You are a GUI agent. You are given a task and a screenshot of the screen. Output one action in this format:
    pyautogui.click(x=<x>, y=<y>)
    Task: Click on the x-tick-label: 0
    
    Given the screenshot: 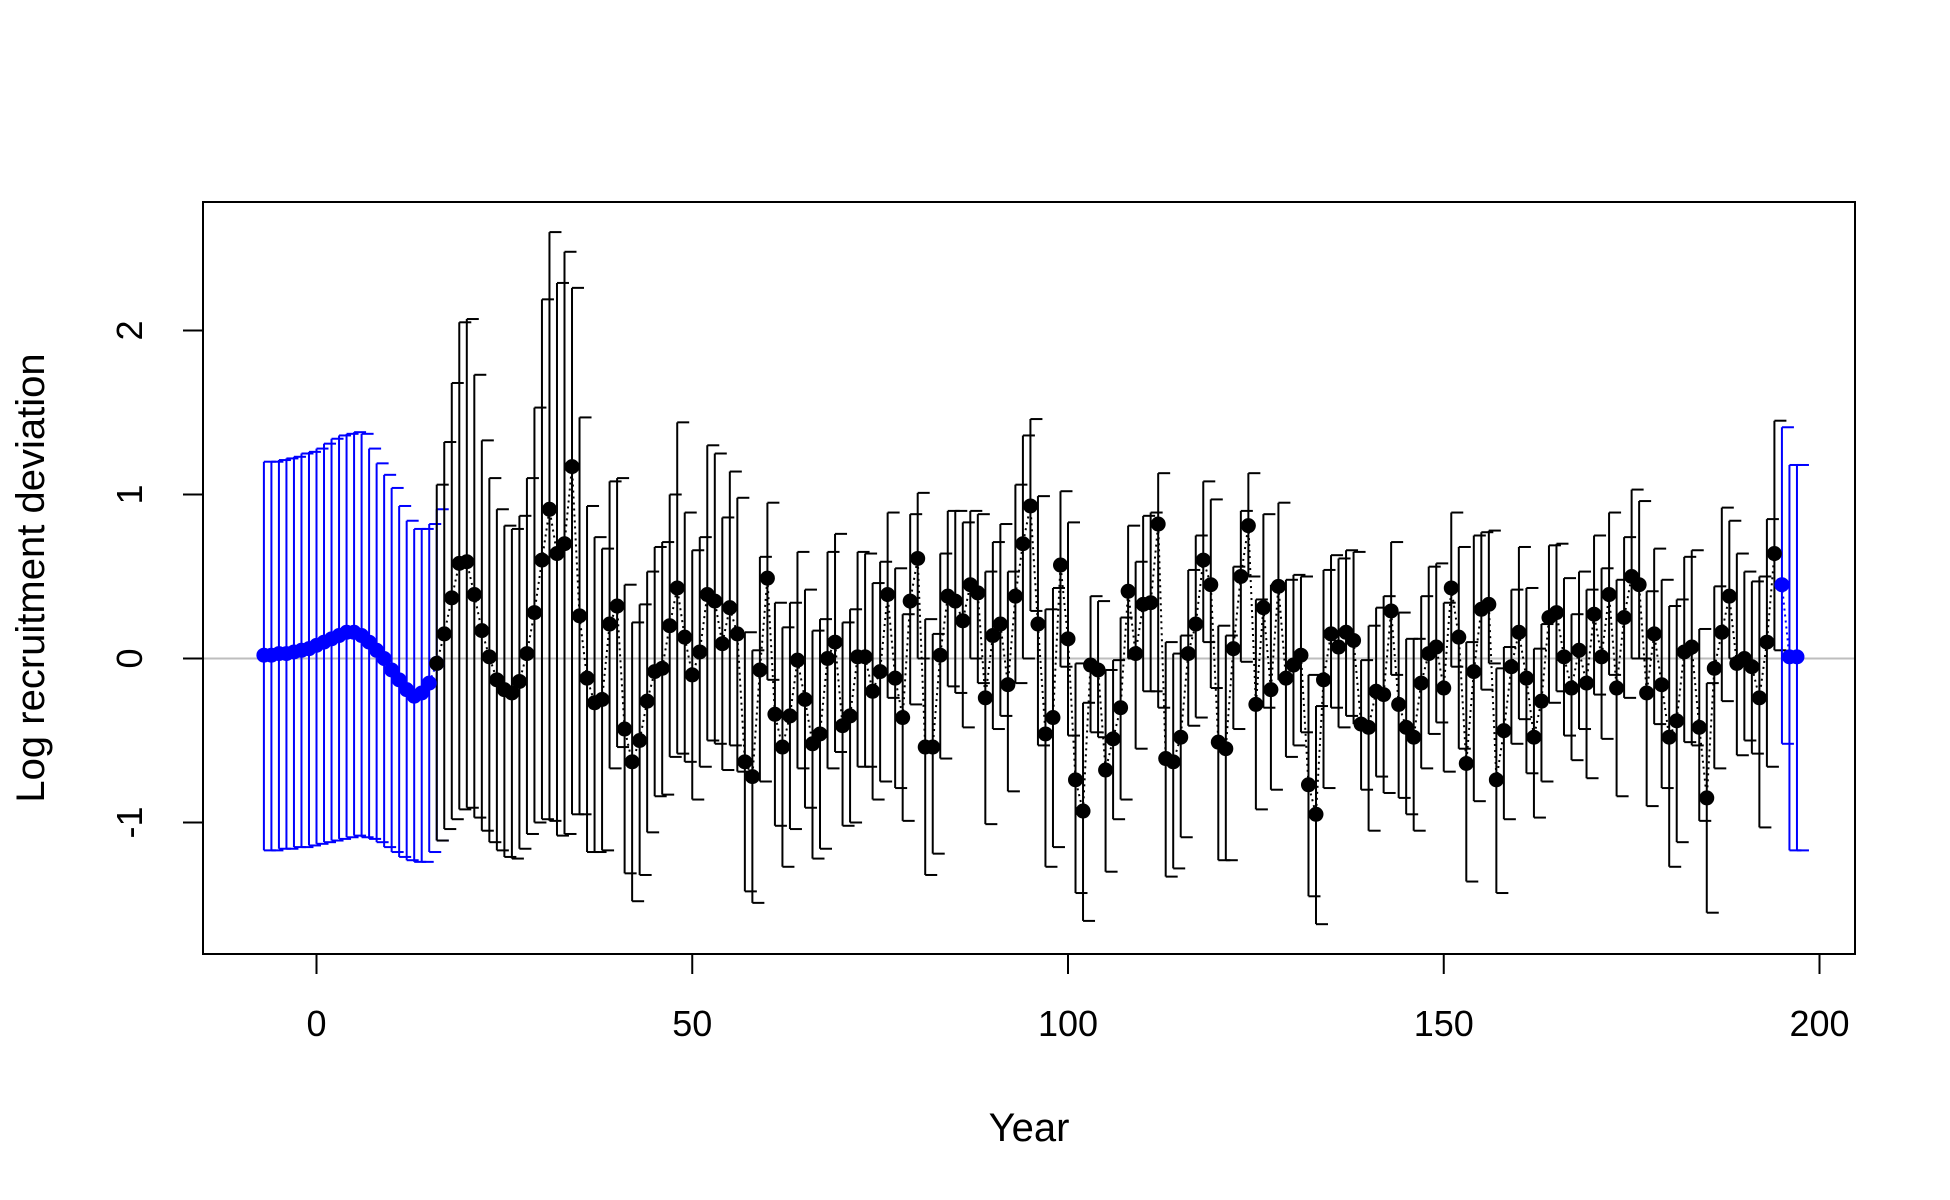 What is the action you would take?
    pyautogui.click(x=316, y=1023)
    